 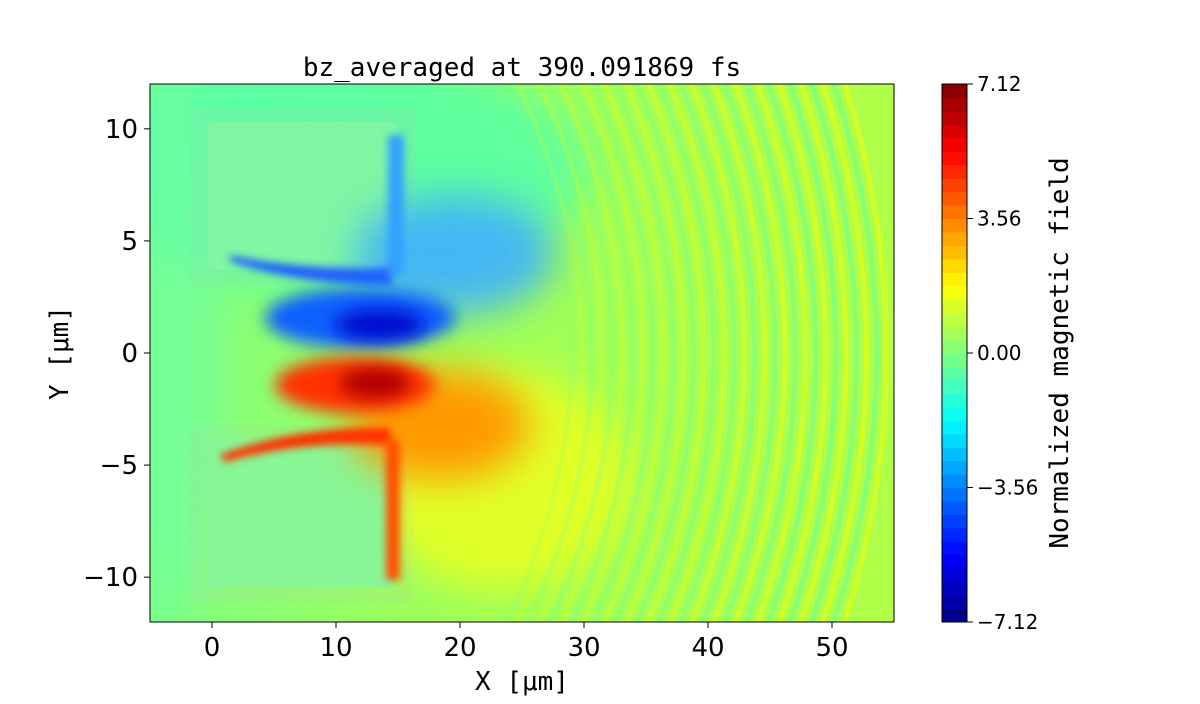 What do you see at coordinates (185, 353) in the screenshot?
I see `field-left-cyan-region` at bounding box center [185, 353].